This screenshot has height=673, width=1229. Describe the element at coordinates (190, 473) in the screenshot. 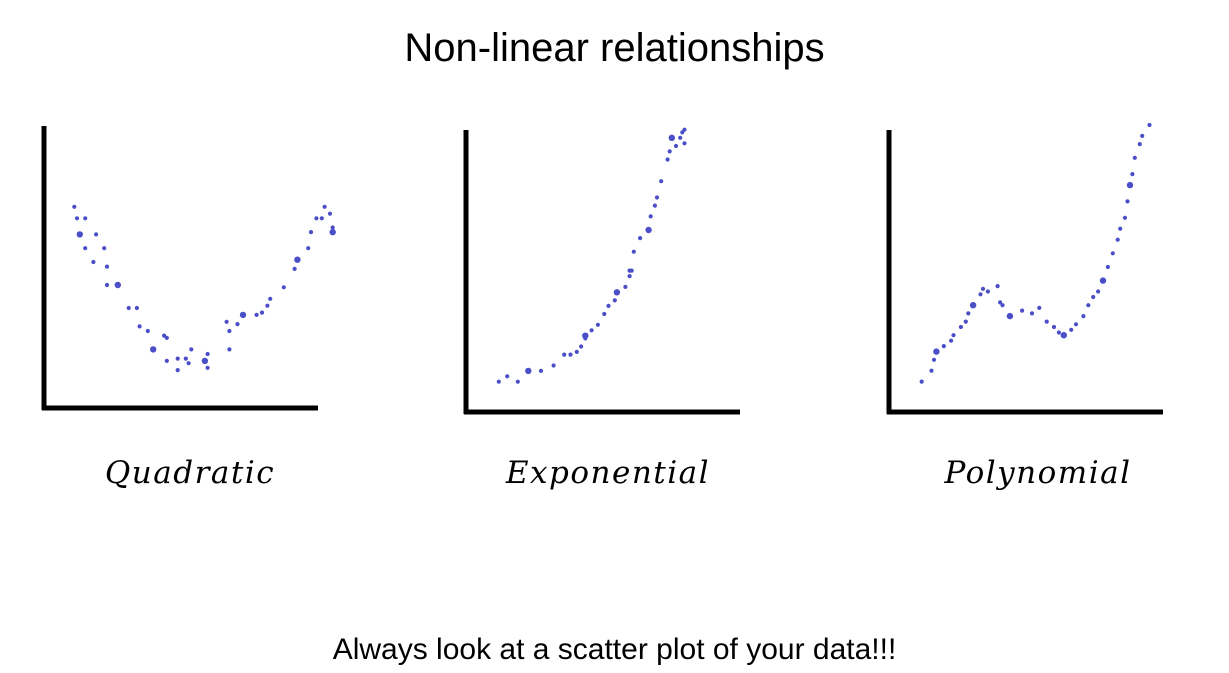

I see `chart-label-quadratic: Quadratic` at that location.